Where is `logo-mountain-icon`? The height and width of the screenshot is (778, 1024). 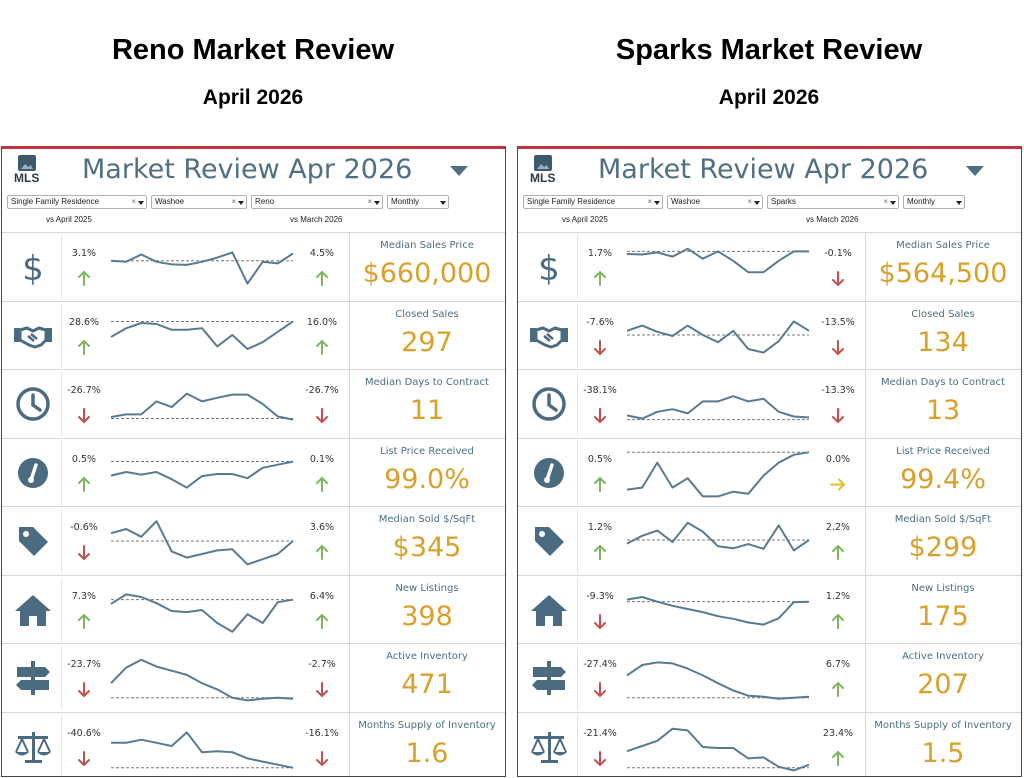 logo-mountain-icon is located at coordinates (543, 163).